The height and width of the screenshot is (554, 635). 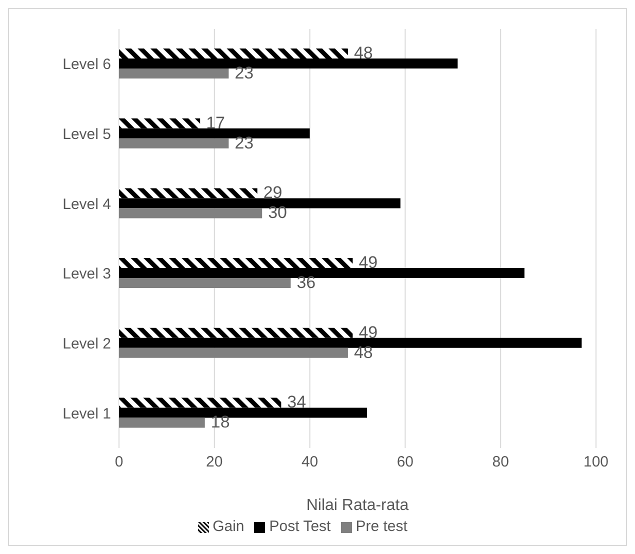 What do you see at coordinates (296, 402) in the screenshot?
I see `data-label: 34` at bounding box center [296, 402].